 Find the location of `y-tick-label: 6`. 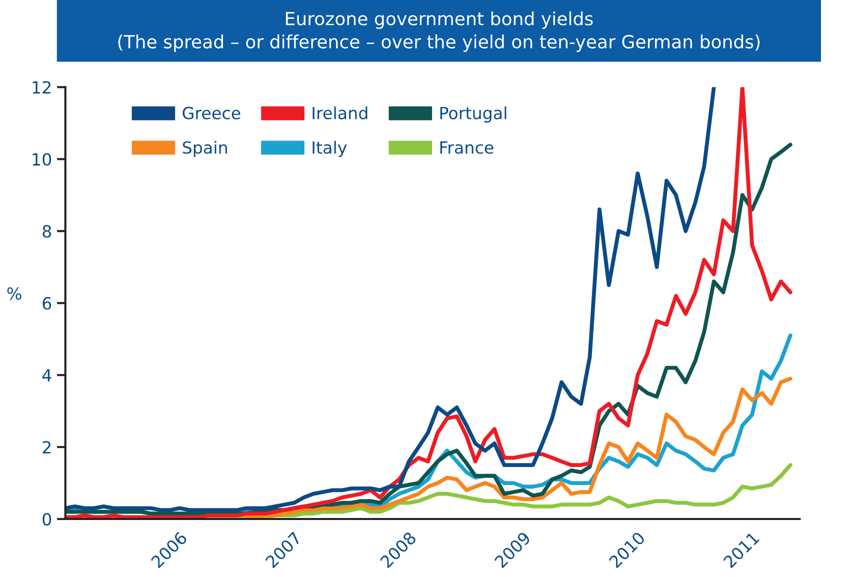

y-tick-label: 6 is located at coordinates (47, 303).